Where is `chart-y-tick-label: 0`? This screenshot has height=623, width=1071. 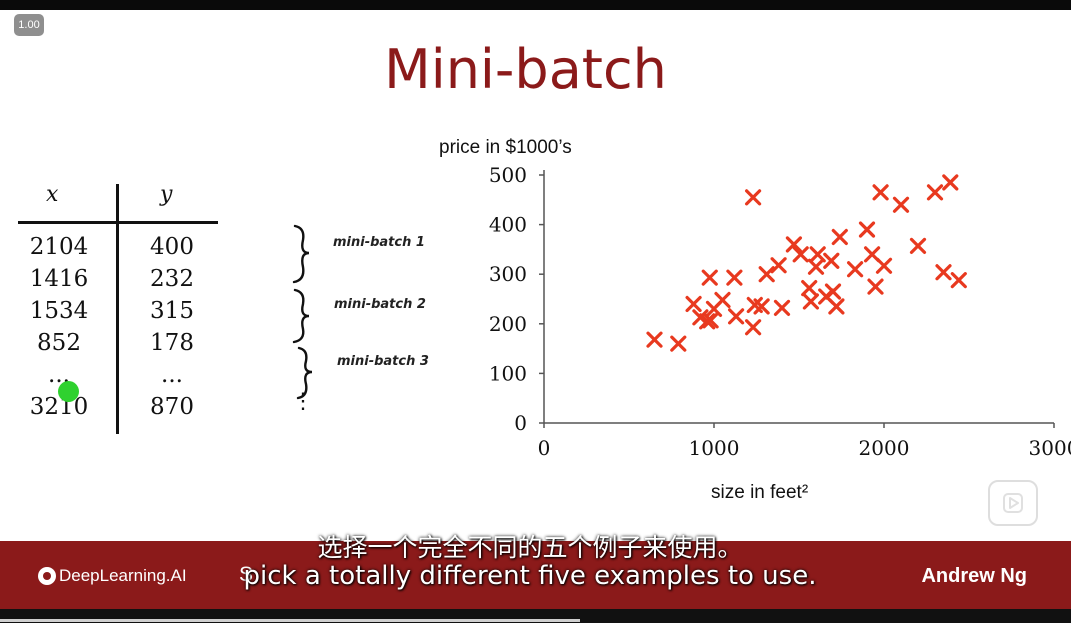
chart-y-tick-label: 0 is located at coordinates (520, 423).